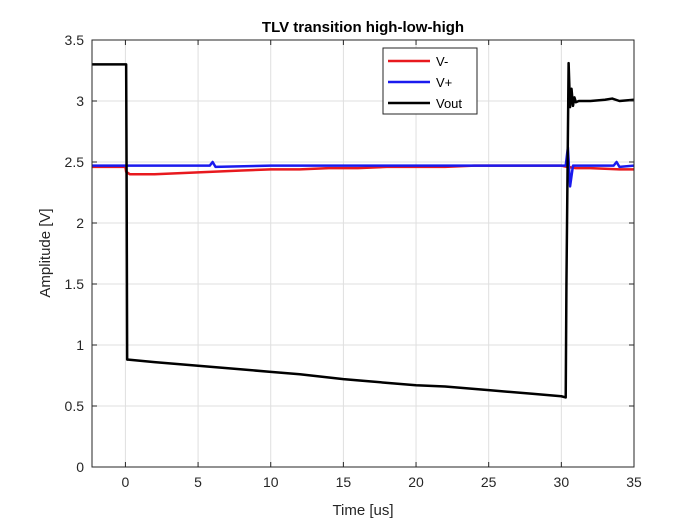  Describe the element at coordinates (562, 482) in the screenshot. I see `x-tick-label: 30` at that location.